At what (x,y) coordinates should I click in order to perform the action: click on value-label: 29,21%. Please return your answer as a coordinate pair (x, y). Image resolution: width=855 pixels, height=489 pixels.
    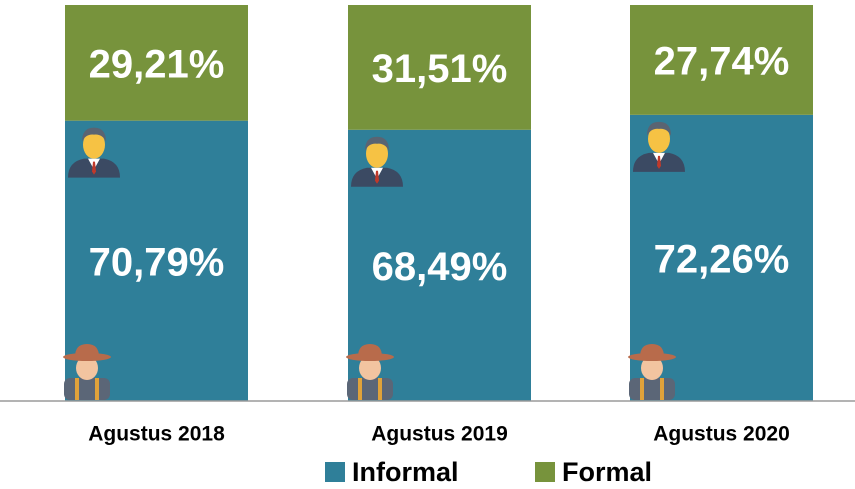
    Looking at the image, I should click on (157, 64).